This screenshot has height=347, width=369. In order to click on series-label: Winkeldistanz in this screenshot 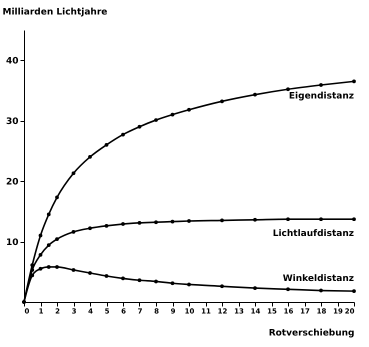, I will do `click(318, 279)`.